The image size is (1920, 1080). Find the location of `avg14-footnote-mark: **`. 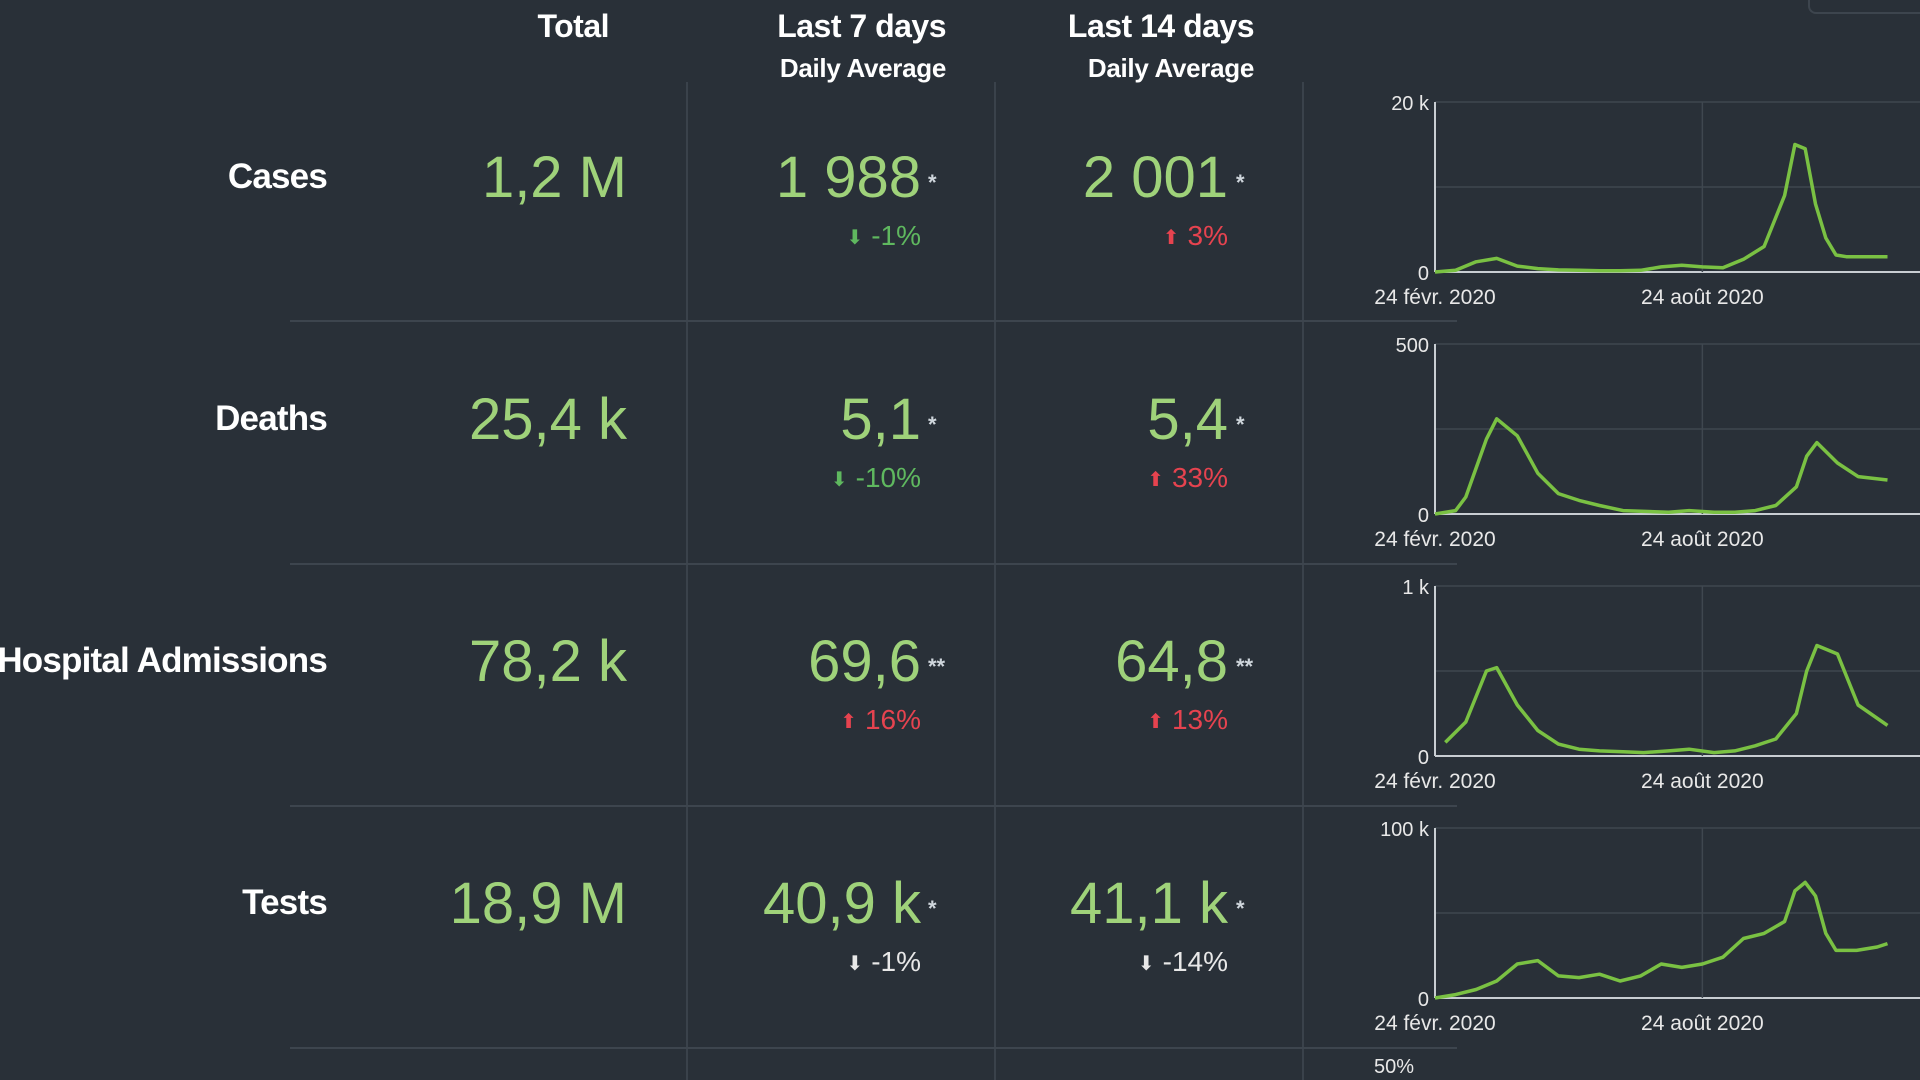

avg14-footnote-mark: ** is located at coordinates (1245, 666).